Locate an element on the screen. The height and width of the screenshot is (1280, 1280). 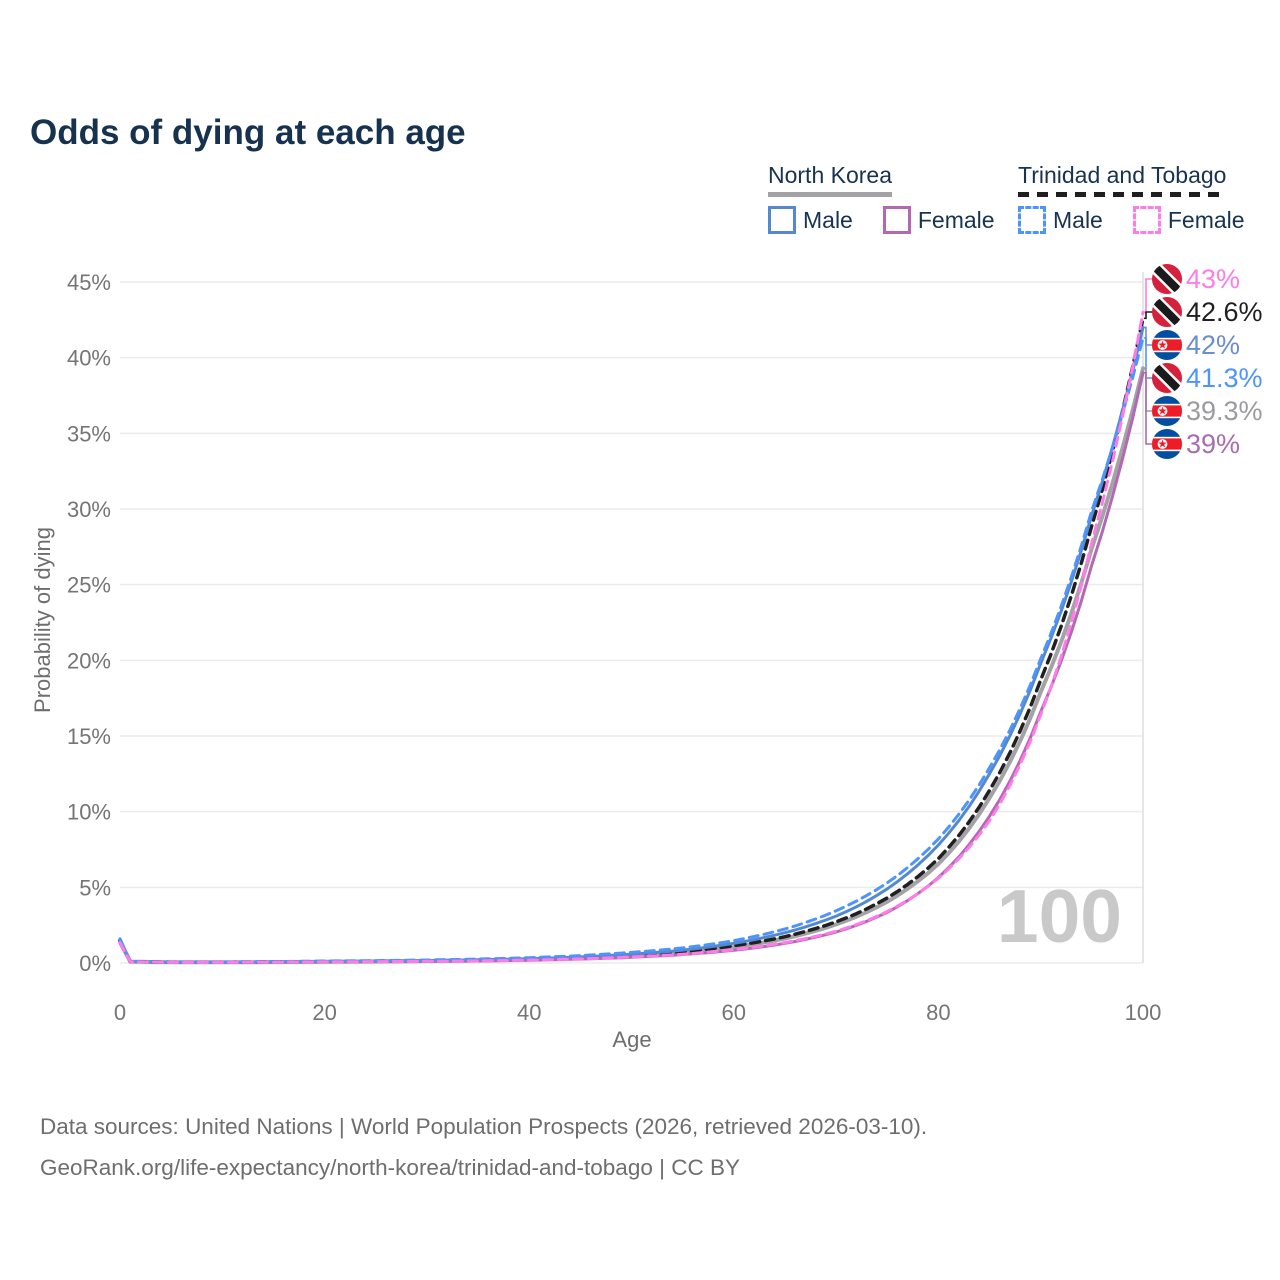
age-indicator-readout: 100 is located at coordinates (1059, 916).